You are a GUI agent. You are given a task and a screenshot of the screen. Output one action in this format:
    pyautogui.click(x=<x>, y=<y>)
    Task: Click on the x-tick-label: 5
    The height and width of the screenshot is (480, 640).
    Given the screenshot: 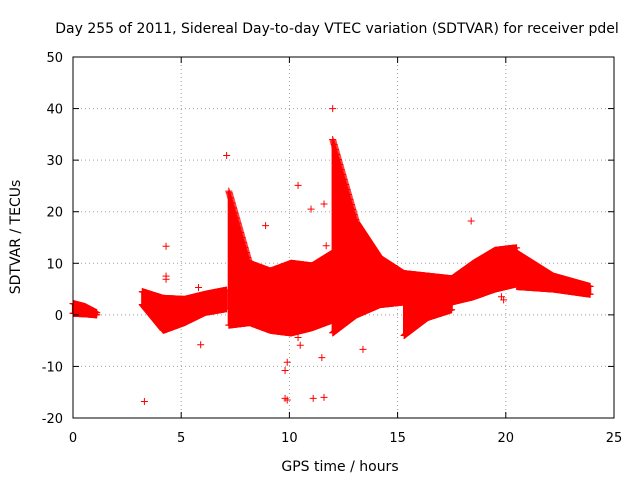 What is the action you would take?
    pyautogui.click(x=181, y=438)
    